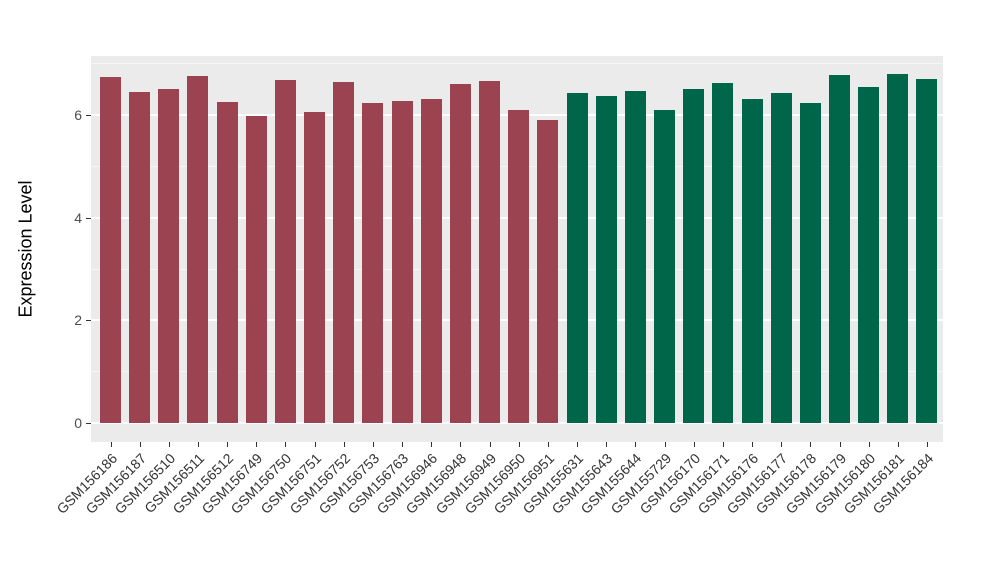 This screenshot has width=1000, height=580. I want to click on gridline-minor, so click(517, 64).